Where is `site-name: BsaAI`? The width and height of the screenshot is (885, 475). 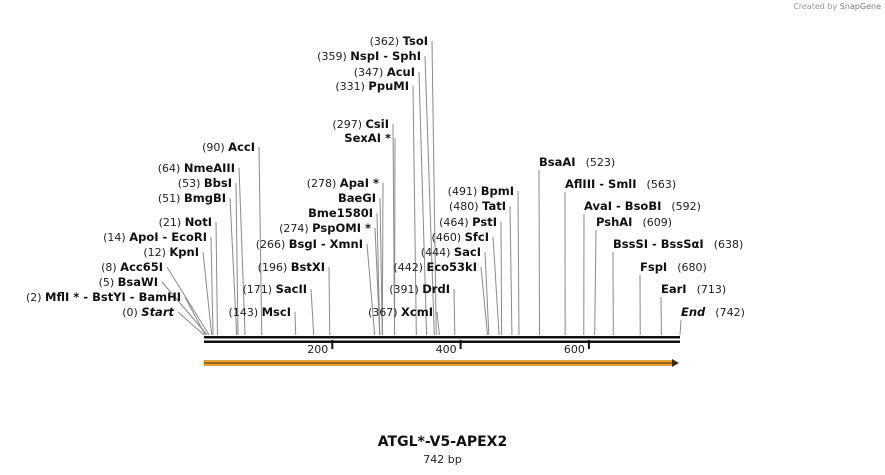 site-name: BsaAI is located at coordinates (557, 162).